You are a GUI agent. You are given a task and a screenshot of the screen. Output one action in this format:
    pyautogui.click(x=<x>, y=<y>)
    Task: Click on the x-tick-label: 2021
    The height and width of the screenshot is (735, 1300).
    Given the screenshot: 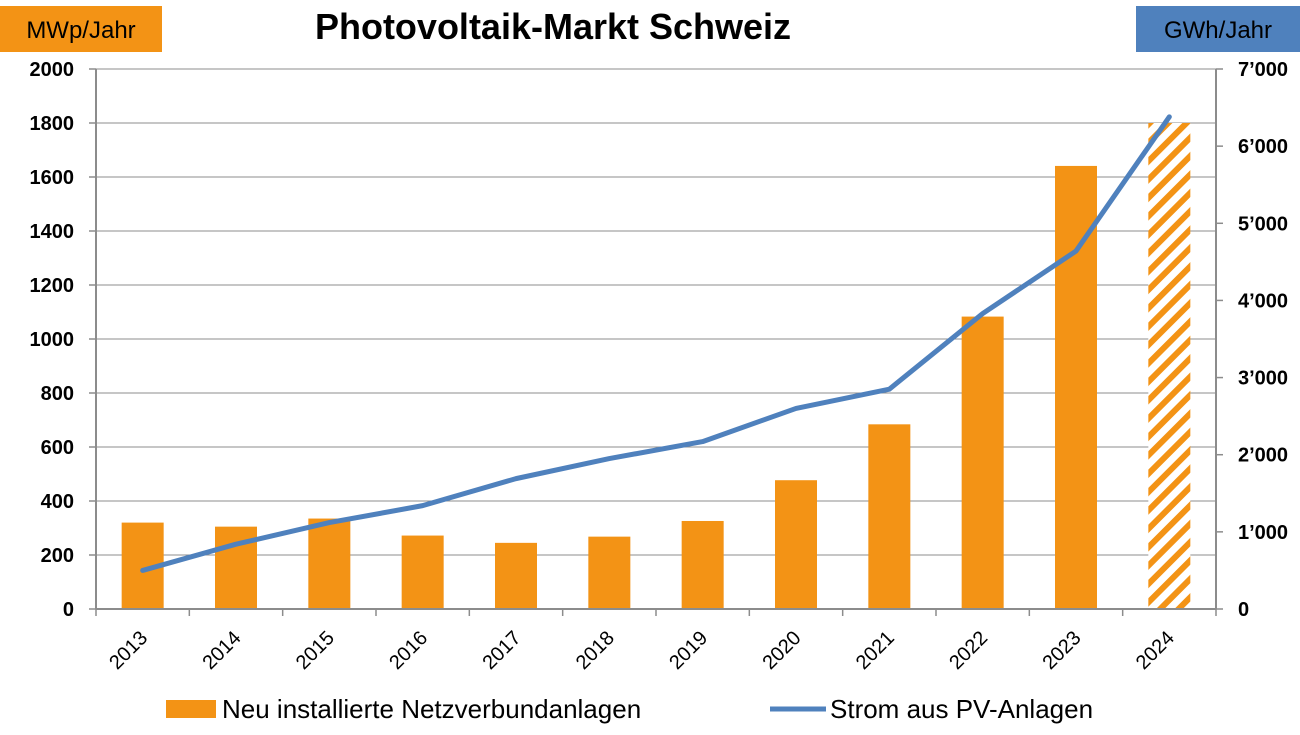 What is the action you would take?
    pyautogui.click(x=875, y=650)
    